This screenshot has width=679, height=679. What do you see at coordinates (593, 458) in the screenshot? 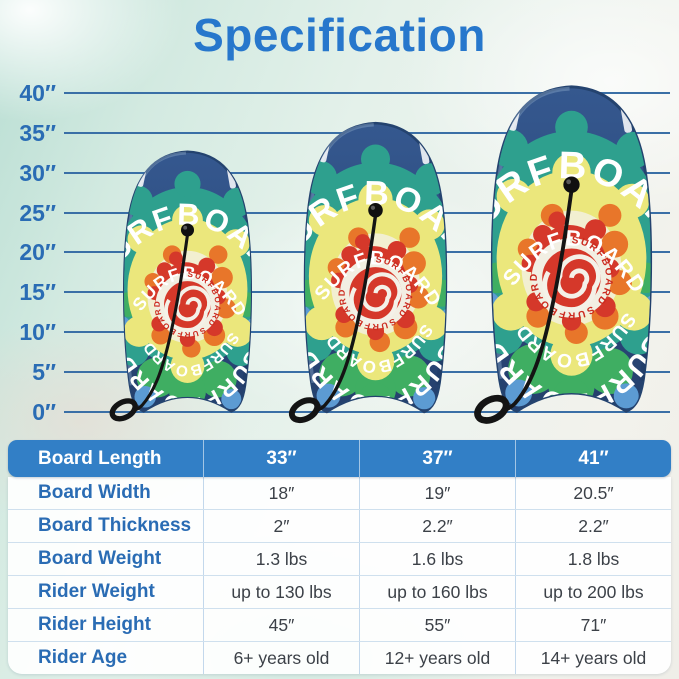
I see `header-value: 41″` at bounding box center [593, 458].